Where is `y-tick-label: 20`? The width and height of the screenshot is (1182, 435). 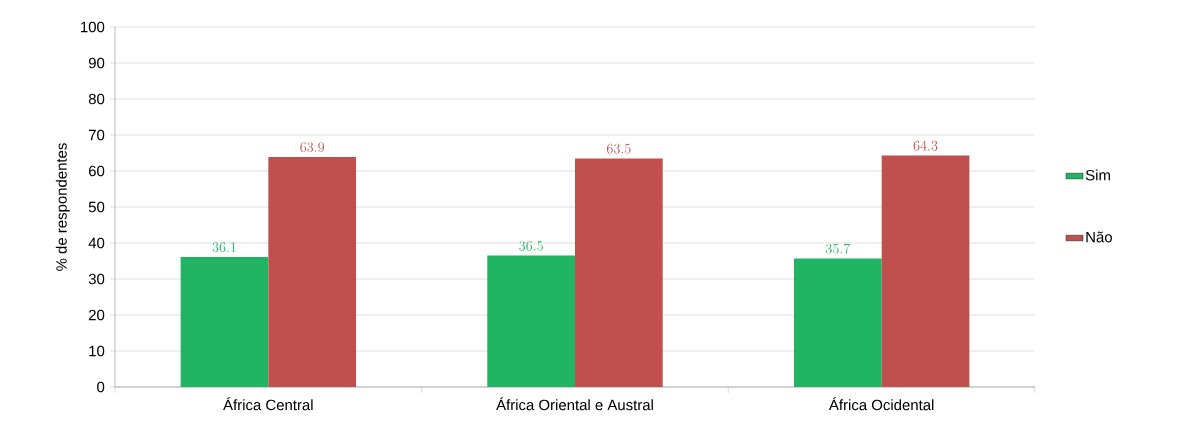 y-tick-label: 20 is located at coordinates (96, 315).